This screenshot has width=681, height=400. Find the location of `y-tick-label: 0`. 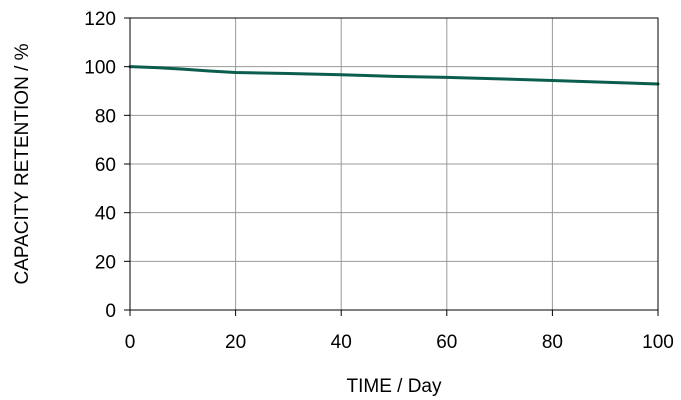

y-tick-label: 0 is located at coordinates (110, 311).